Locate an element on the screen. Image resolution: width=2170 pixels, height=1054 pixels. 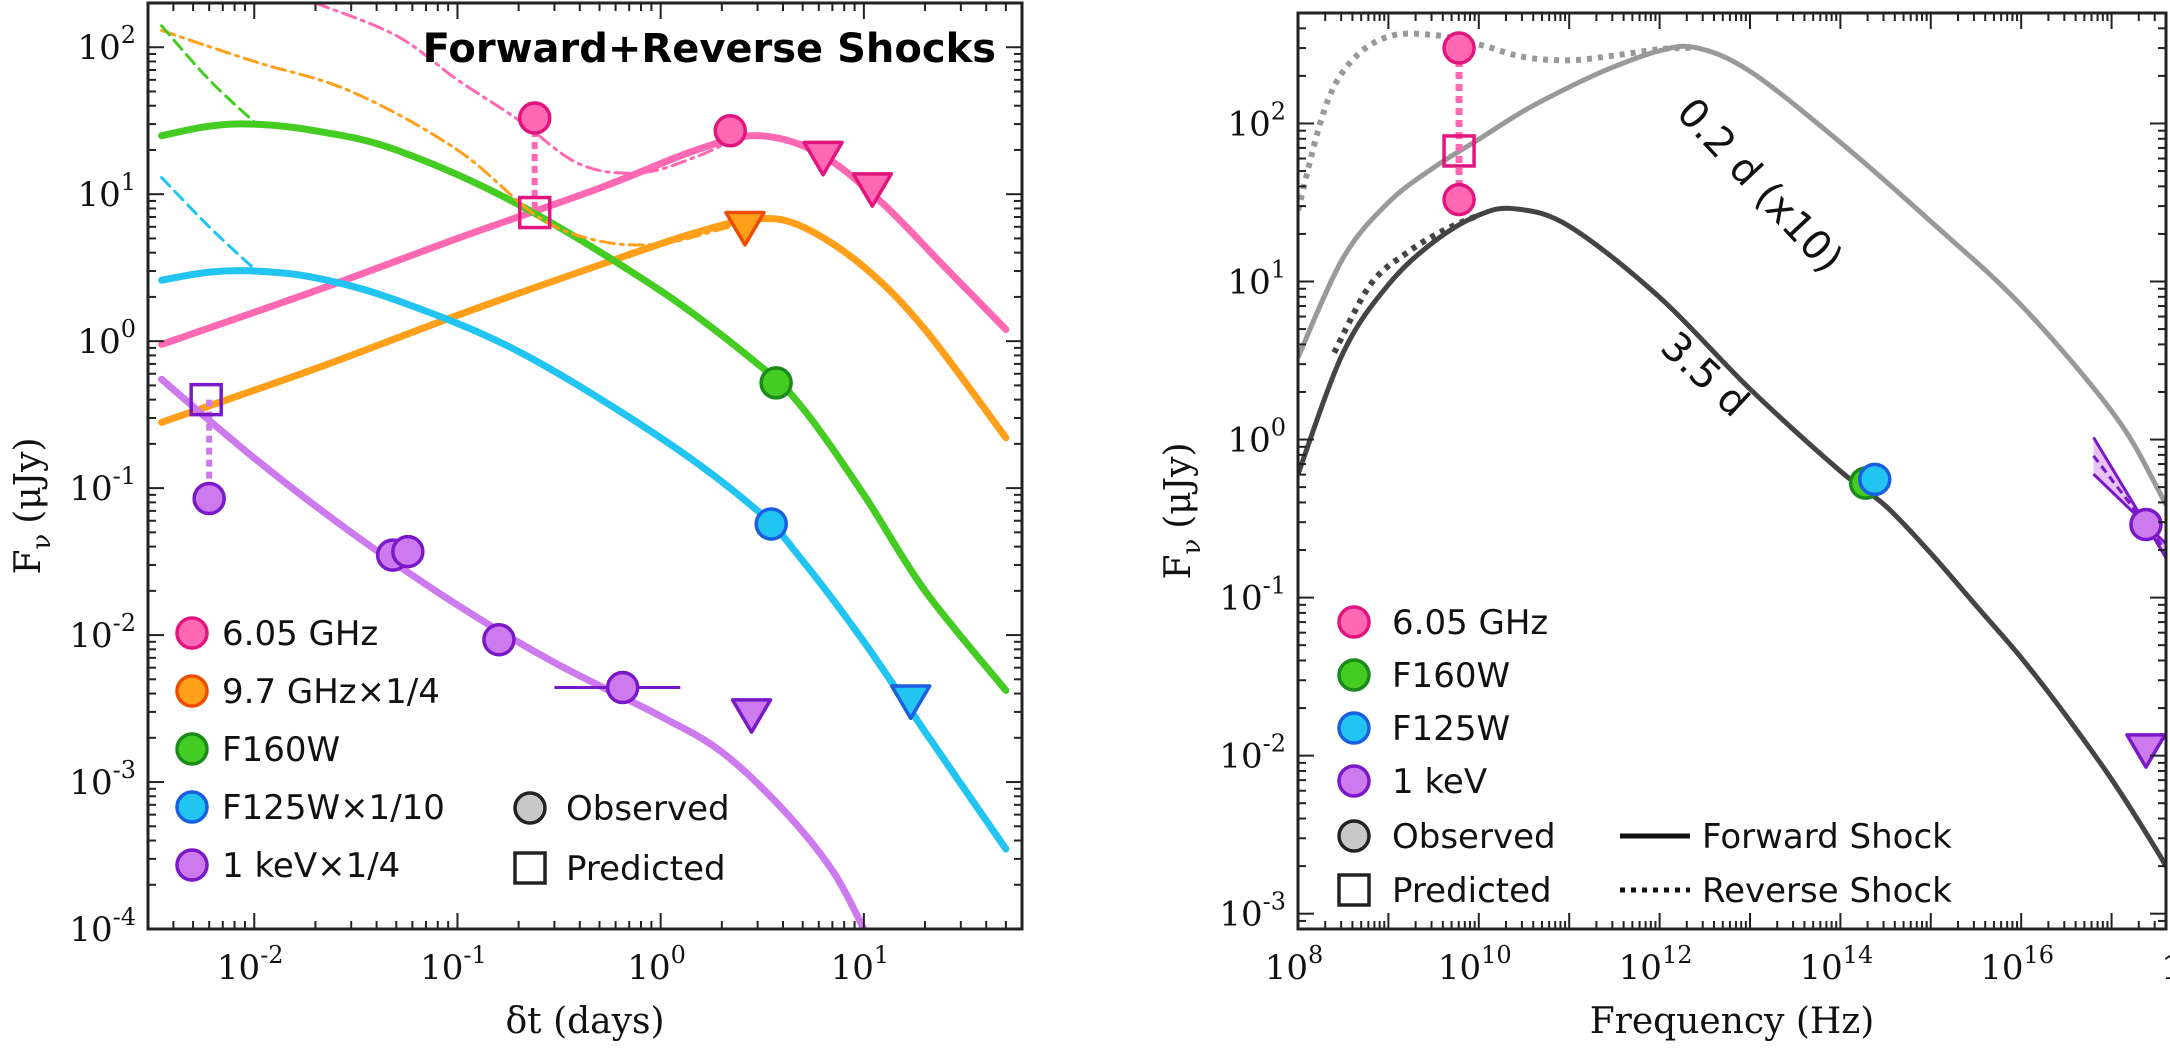
tick-exponent: -4 is located at coordinates (124, 917).